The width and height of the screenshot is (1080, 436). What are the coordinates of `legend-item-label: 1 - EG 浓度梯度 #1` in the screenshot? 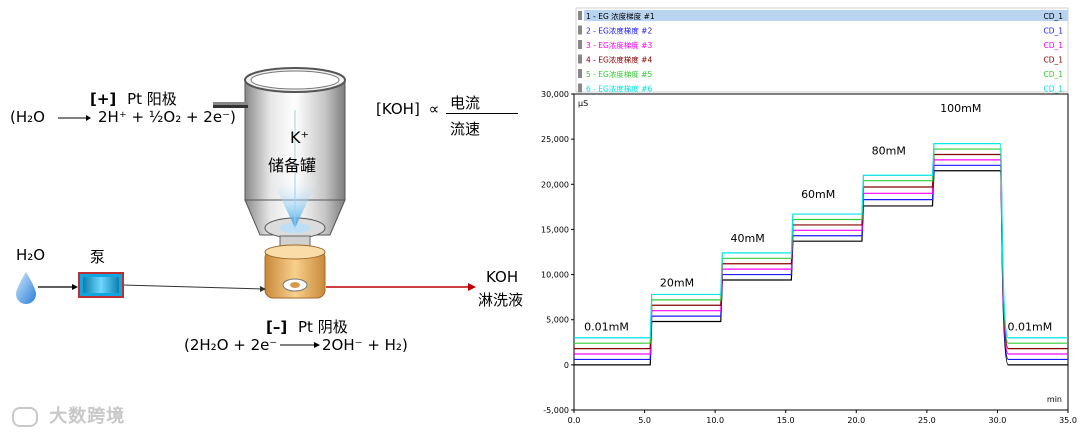 It's located at (620, 16).